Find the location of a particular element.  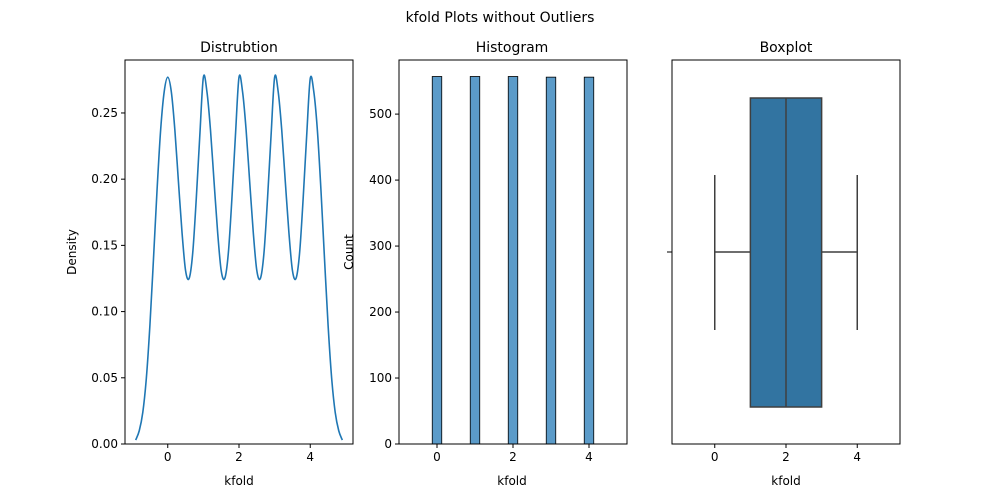

distribution-y-tick-label: 0.05 is located at coordinates (104, 378).